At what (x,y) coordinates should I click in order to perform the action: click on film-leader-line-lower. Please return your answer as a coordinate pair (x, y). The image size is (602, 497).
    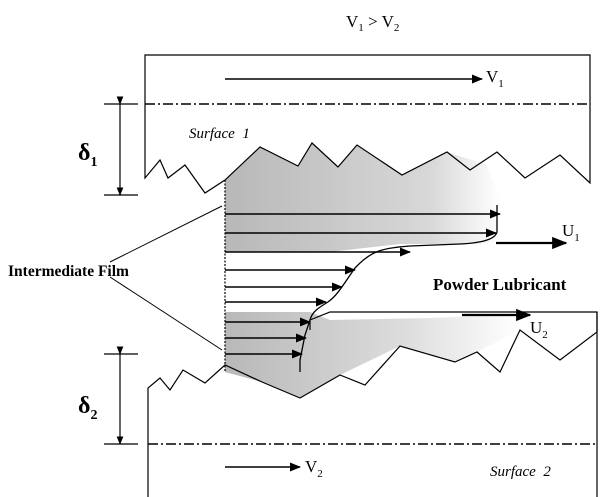
    Looking at the image, I should click on (166, 313).